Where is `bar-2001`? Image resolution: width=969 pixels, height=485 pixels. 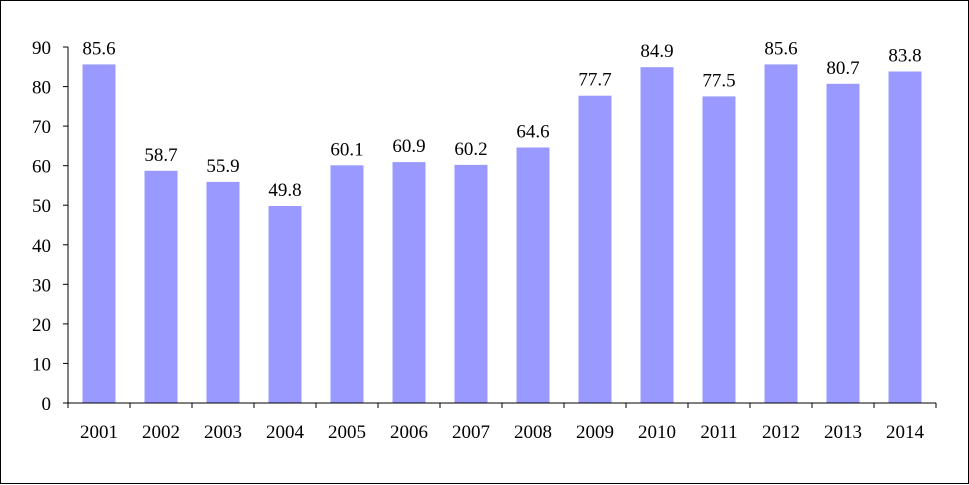 bar-2001 is located at coordinates (99, 234).